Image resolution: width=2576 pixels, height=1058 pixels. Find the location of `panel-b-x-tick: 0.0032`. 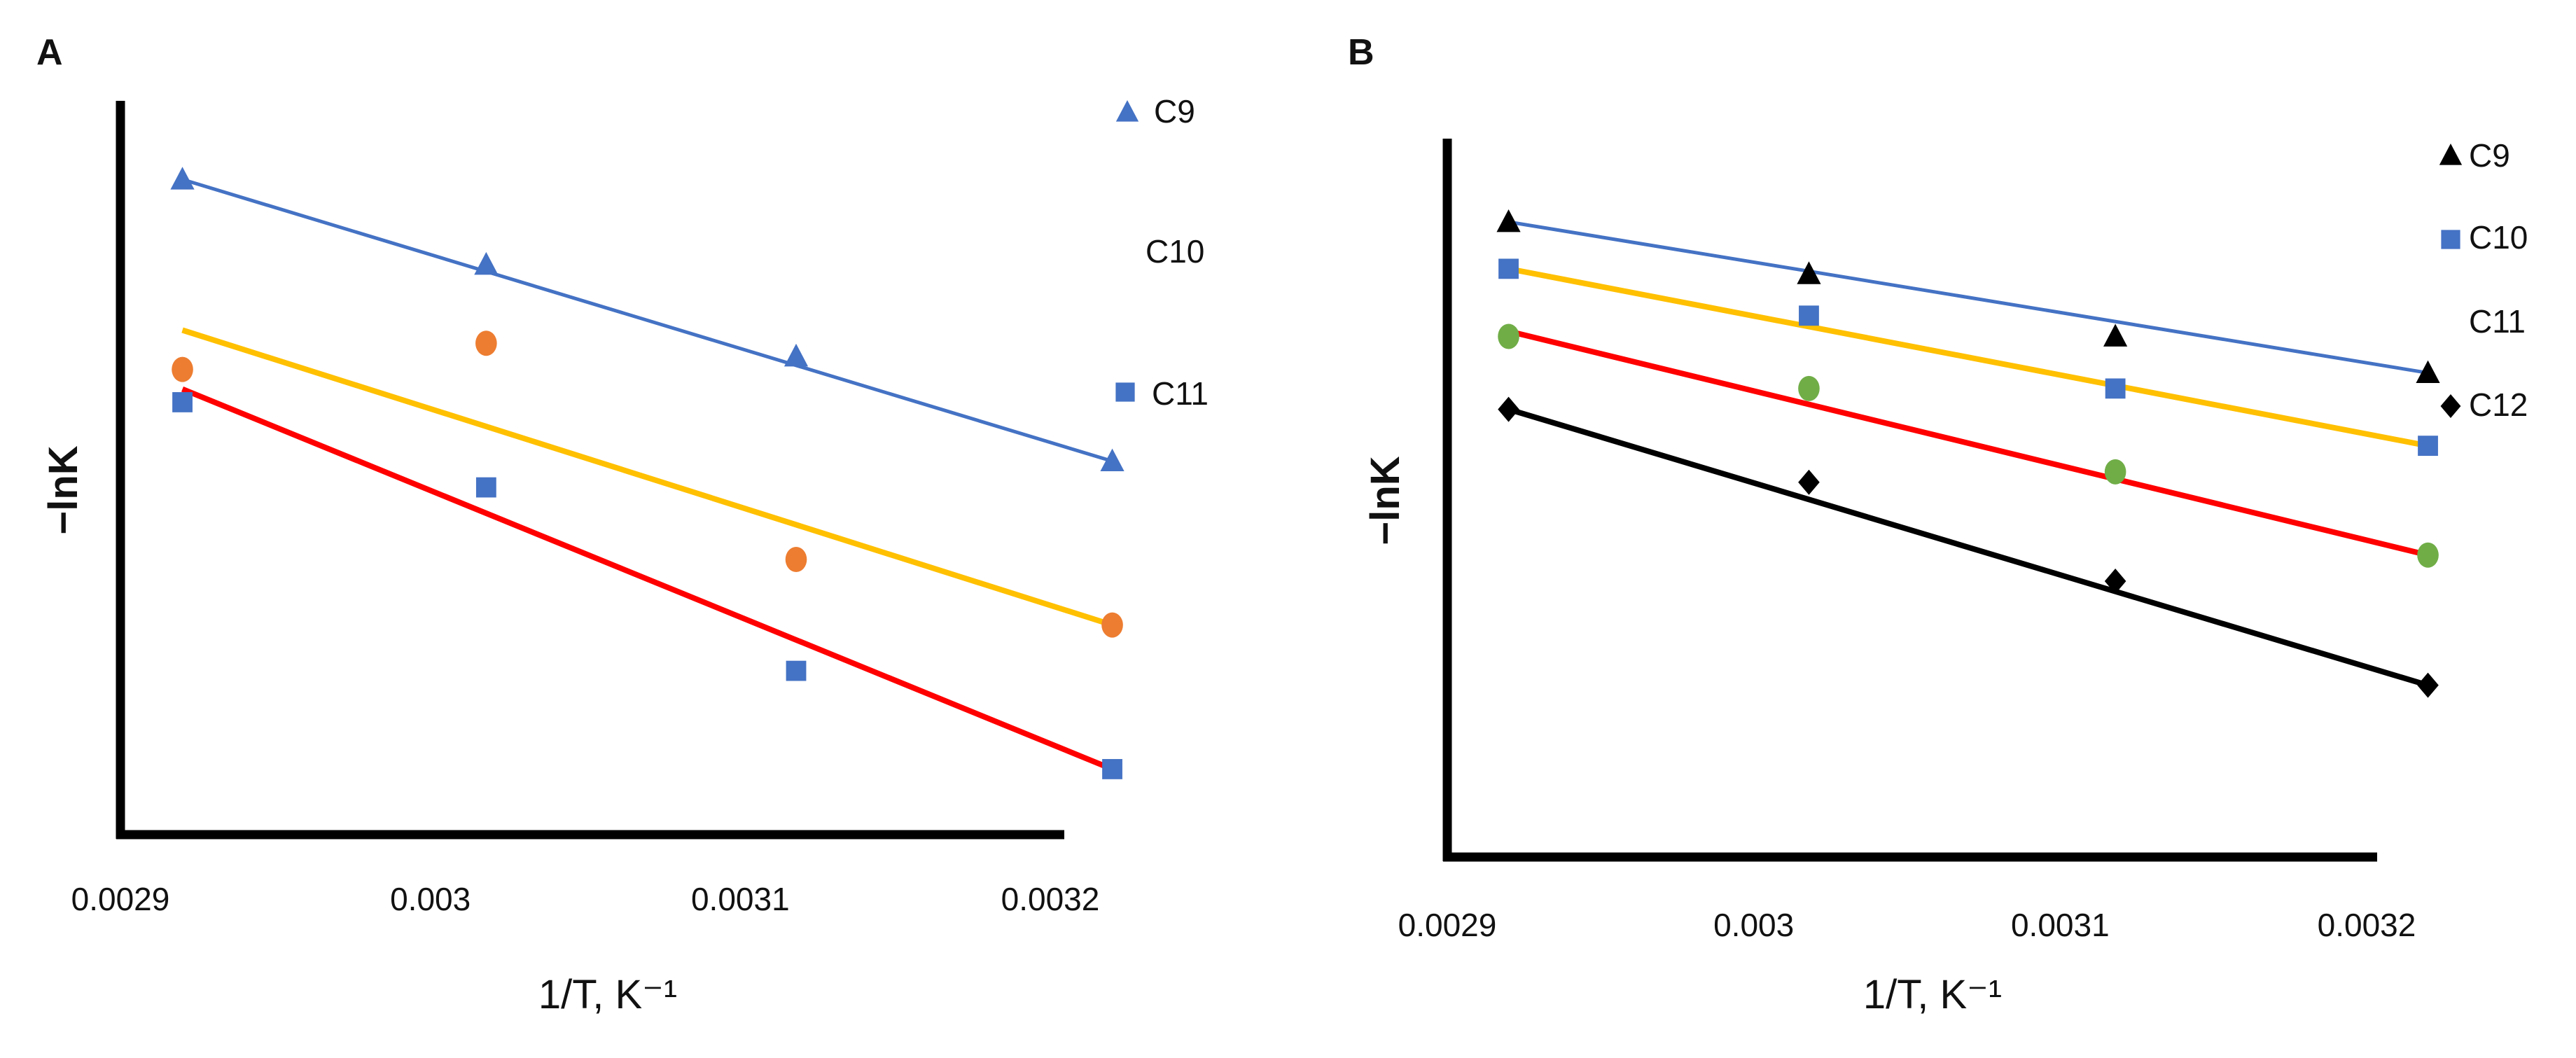

panel-b-x-tick: 0.0032 is located at coordinates (2367, 925).